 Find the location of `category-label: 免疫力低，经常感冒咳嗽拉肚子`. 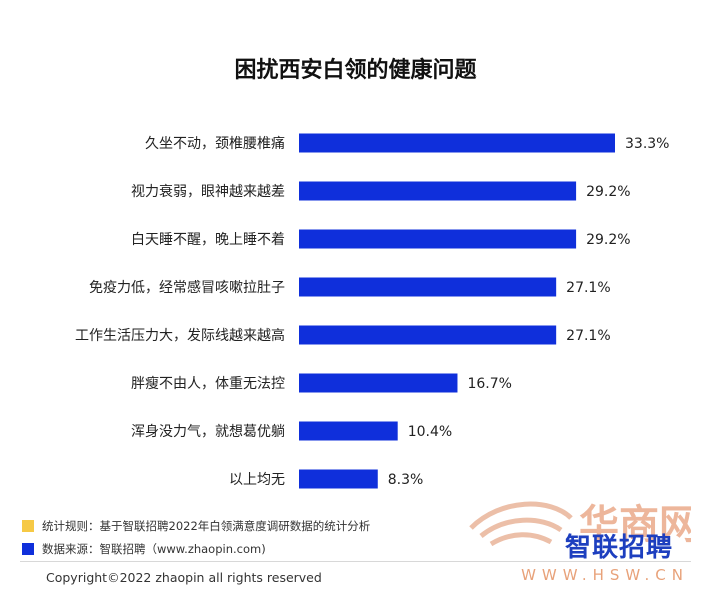

category-label: 免疫力低，经常感冒咳嗽拉肚子 is located at coordinates (187, 287).